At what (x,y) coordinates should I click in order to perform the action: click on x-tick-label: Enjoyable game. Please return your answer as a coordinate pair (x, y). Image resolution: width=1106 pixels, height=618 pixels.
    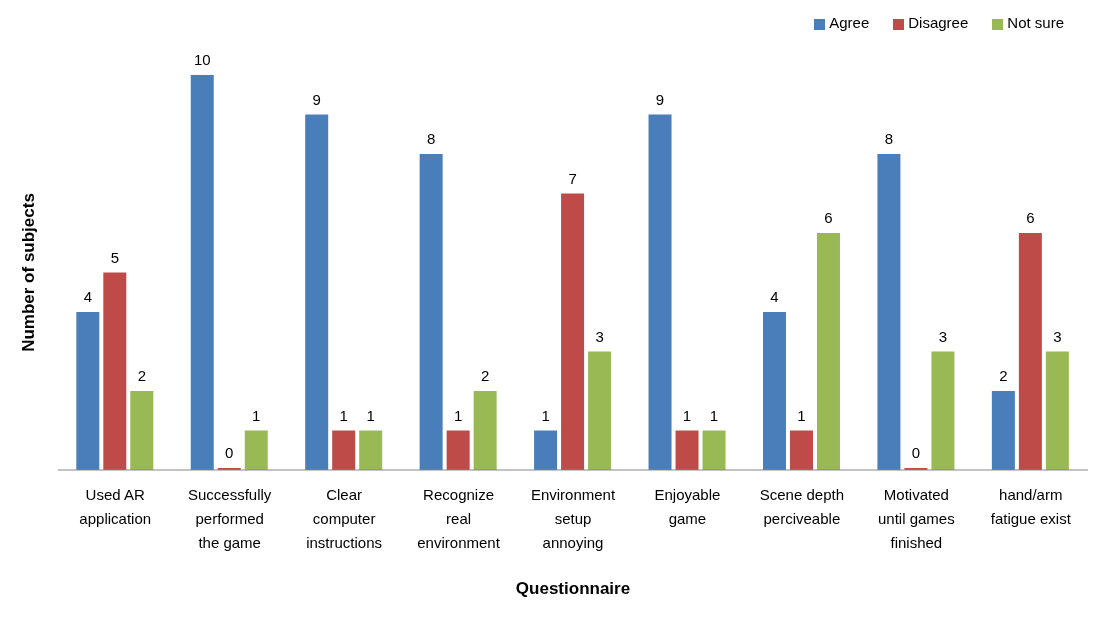
    Looking at the image, I should click on (687, 506).